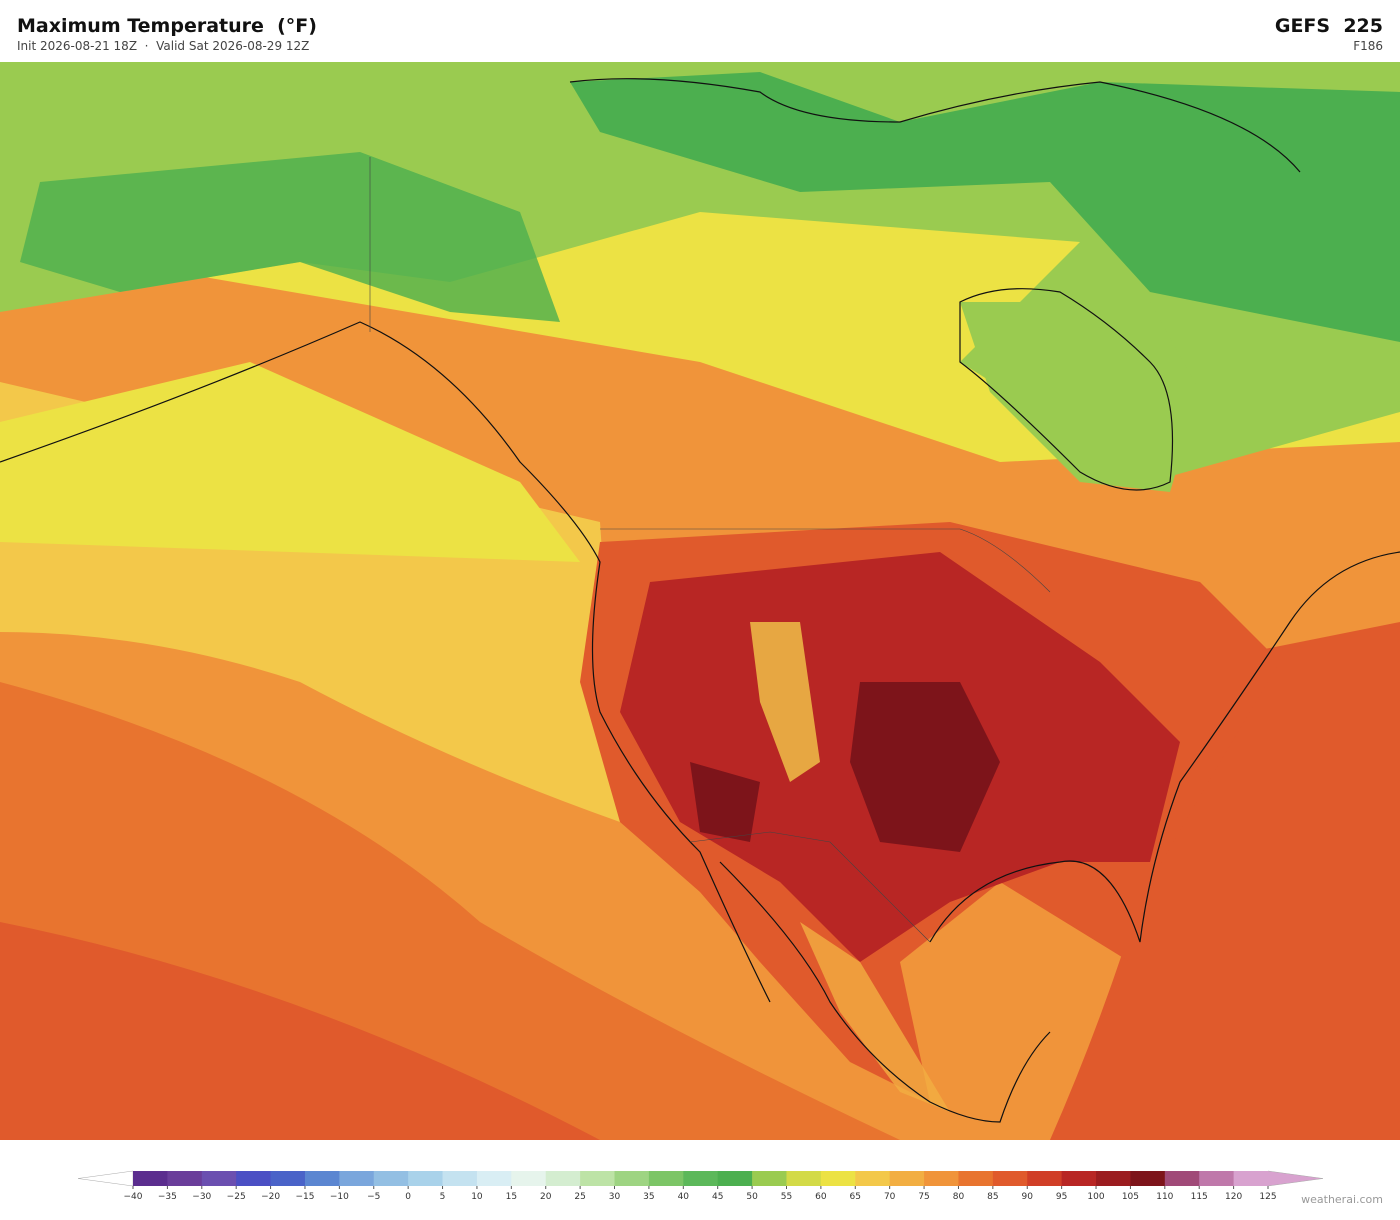 This screenshot has width=1400, height=1220. I want to click on colorbar-tick-label: 60, so click(821, 1197).